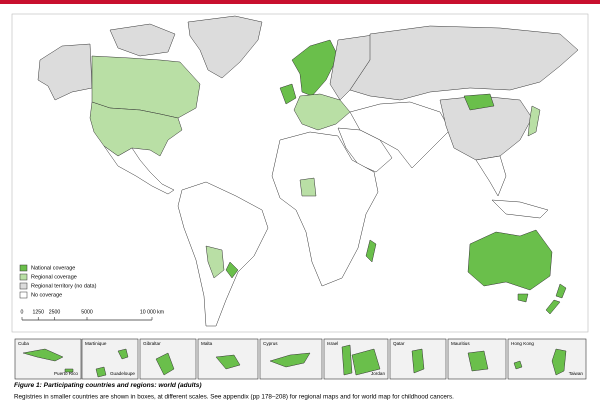  I want to click on legend-label: Regional territory (no data), so click(64, 286).